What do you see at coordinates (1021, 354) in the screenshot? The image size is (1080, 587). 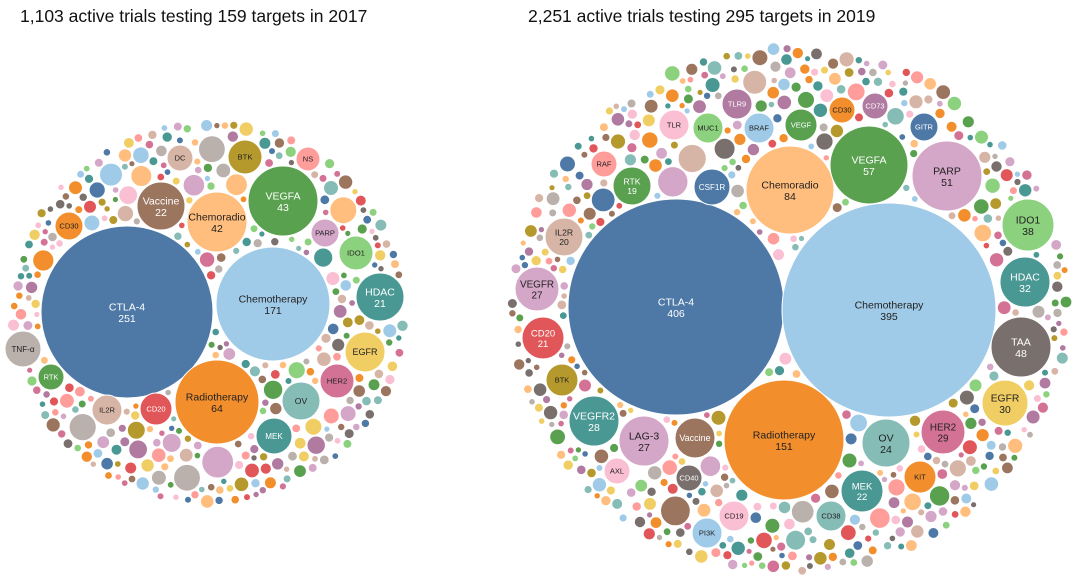 I see `bubble-value: 48` at bounding box center [1021, 354].